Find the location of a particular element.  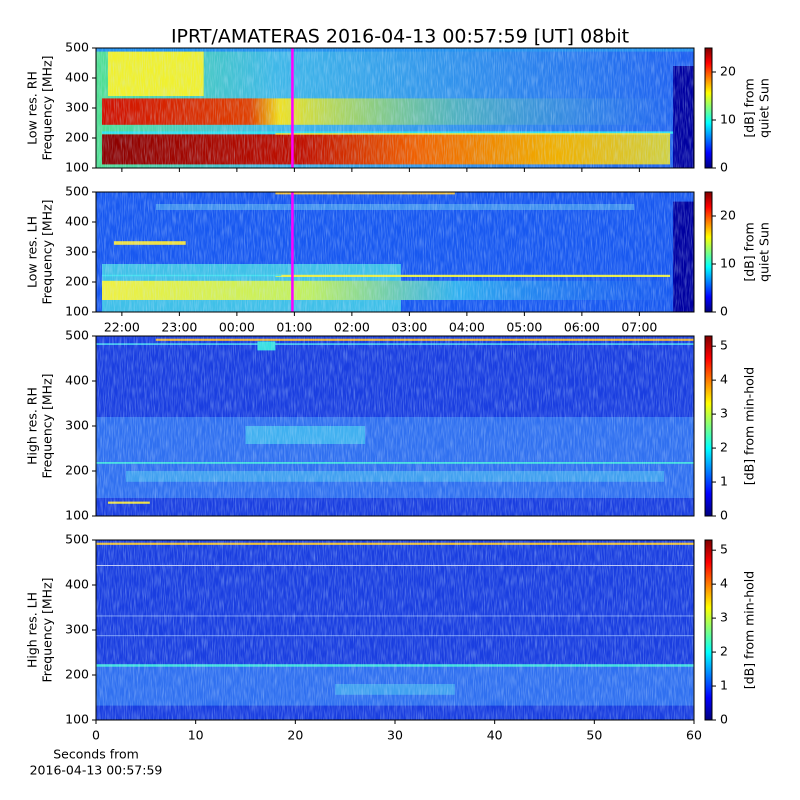

x-tick-label: 40 is located at coordinates (495, 735).